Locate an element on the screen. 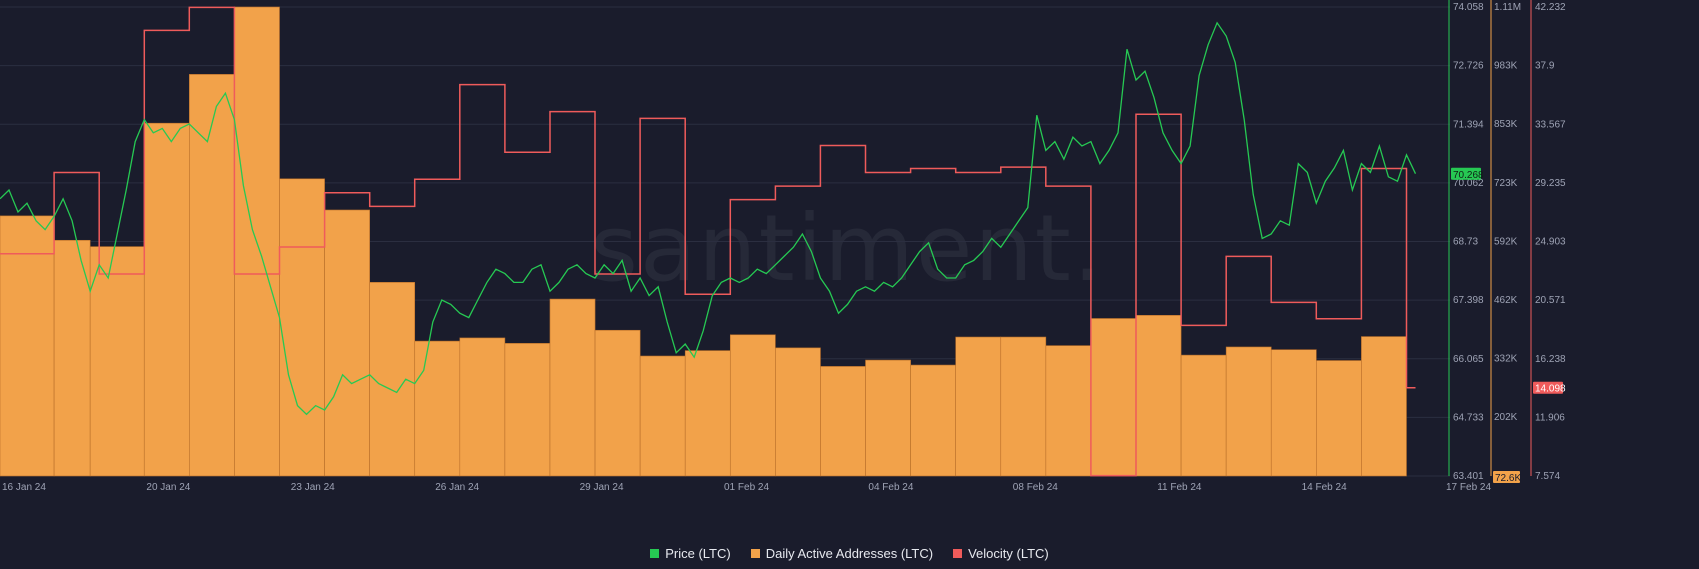  x-tick-label: 16 Jan 24 is located at coordinates (24, 487).